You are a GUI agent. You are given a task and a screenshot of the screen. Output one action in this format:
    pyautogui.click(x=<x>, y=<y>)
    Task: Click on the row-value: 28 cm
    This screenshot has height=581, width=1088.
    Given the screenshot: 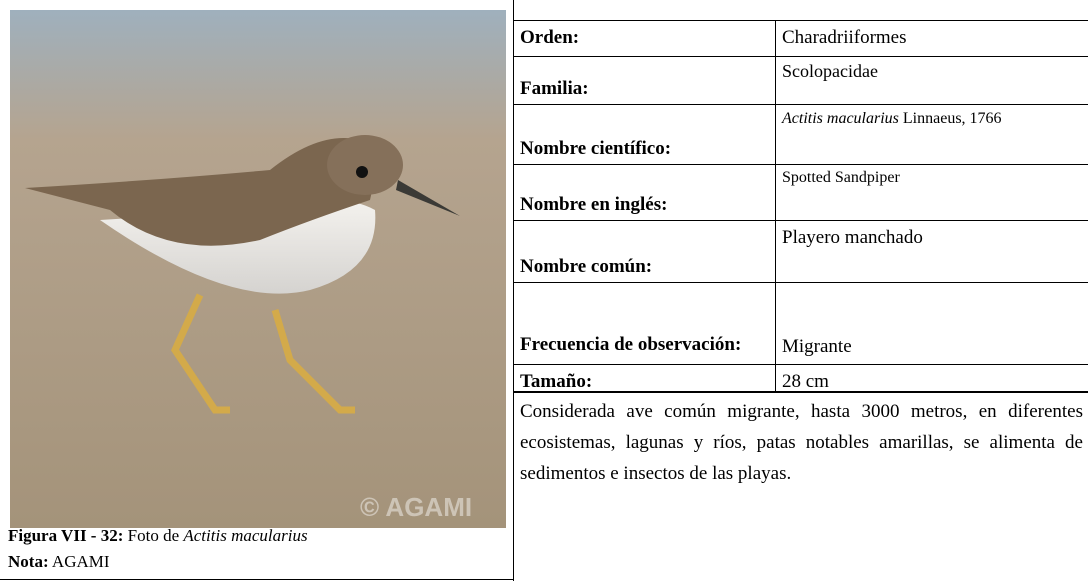 What is the action you would take?
    pyautogui.click(x=805, y=381)
    